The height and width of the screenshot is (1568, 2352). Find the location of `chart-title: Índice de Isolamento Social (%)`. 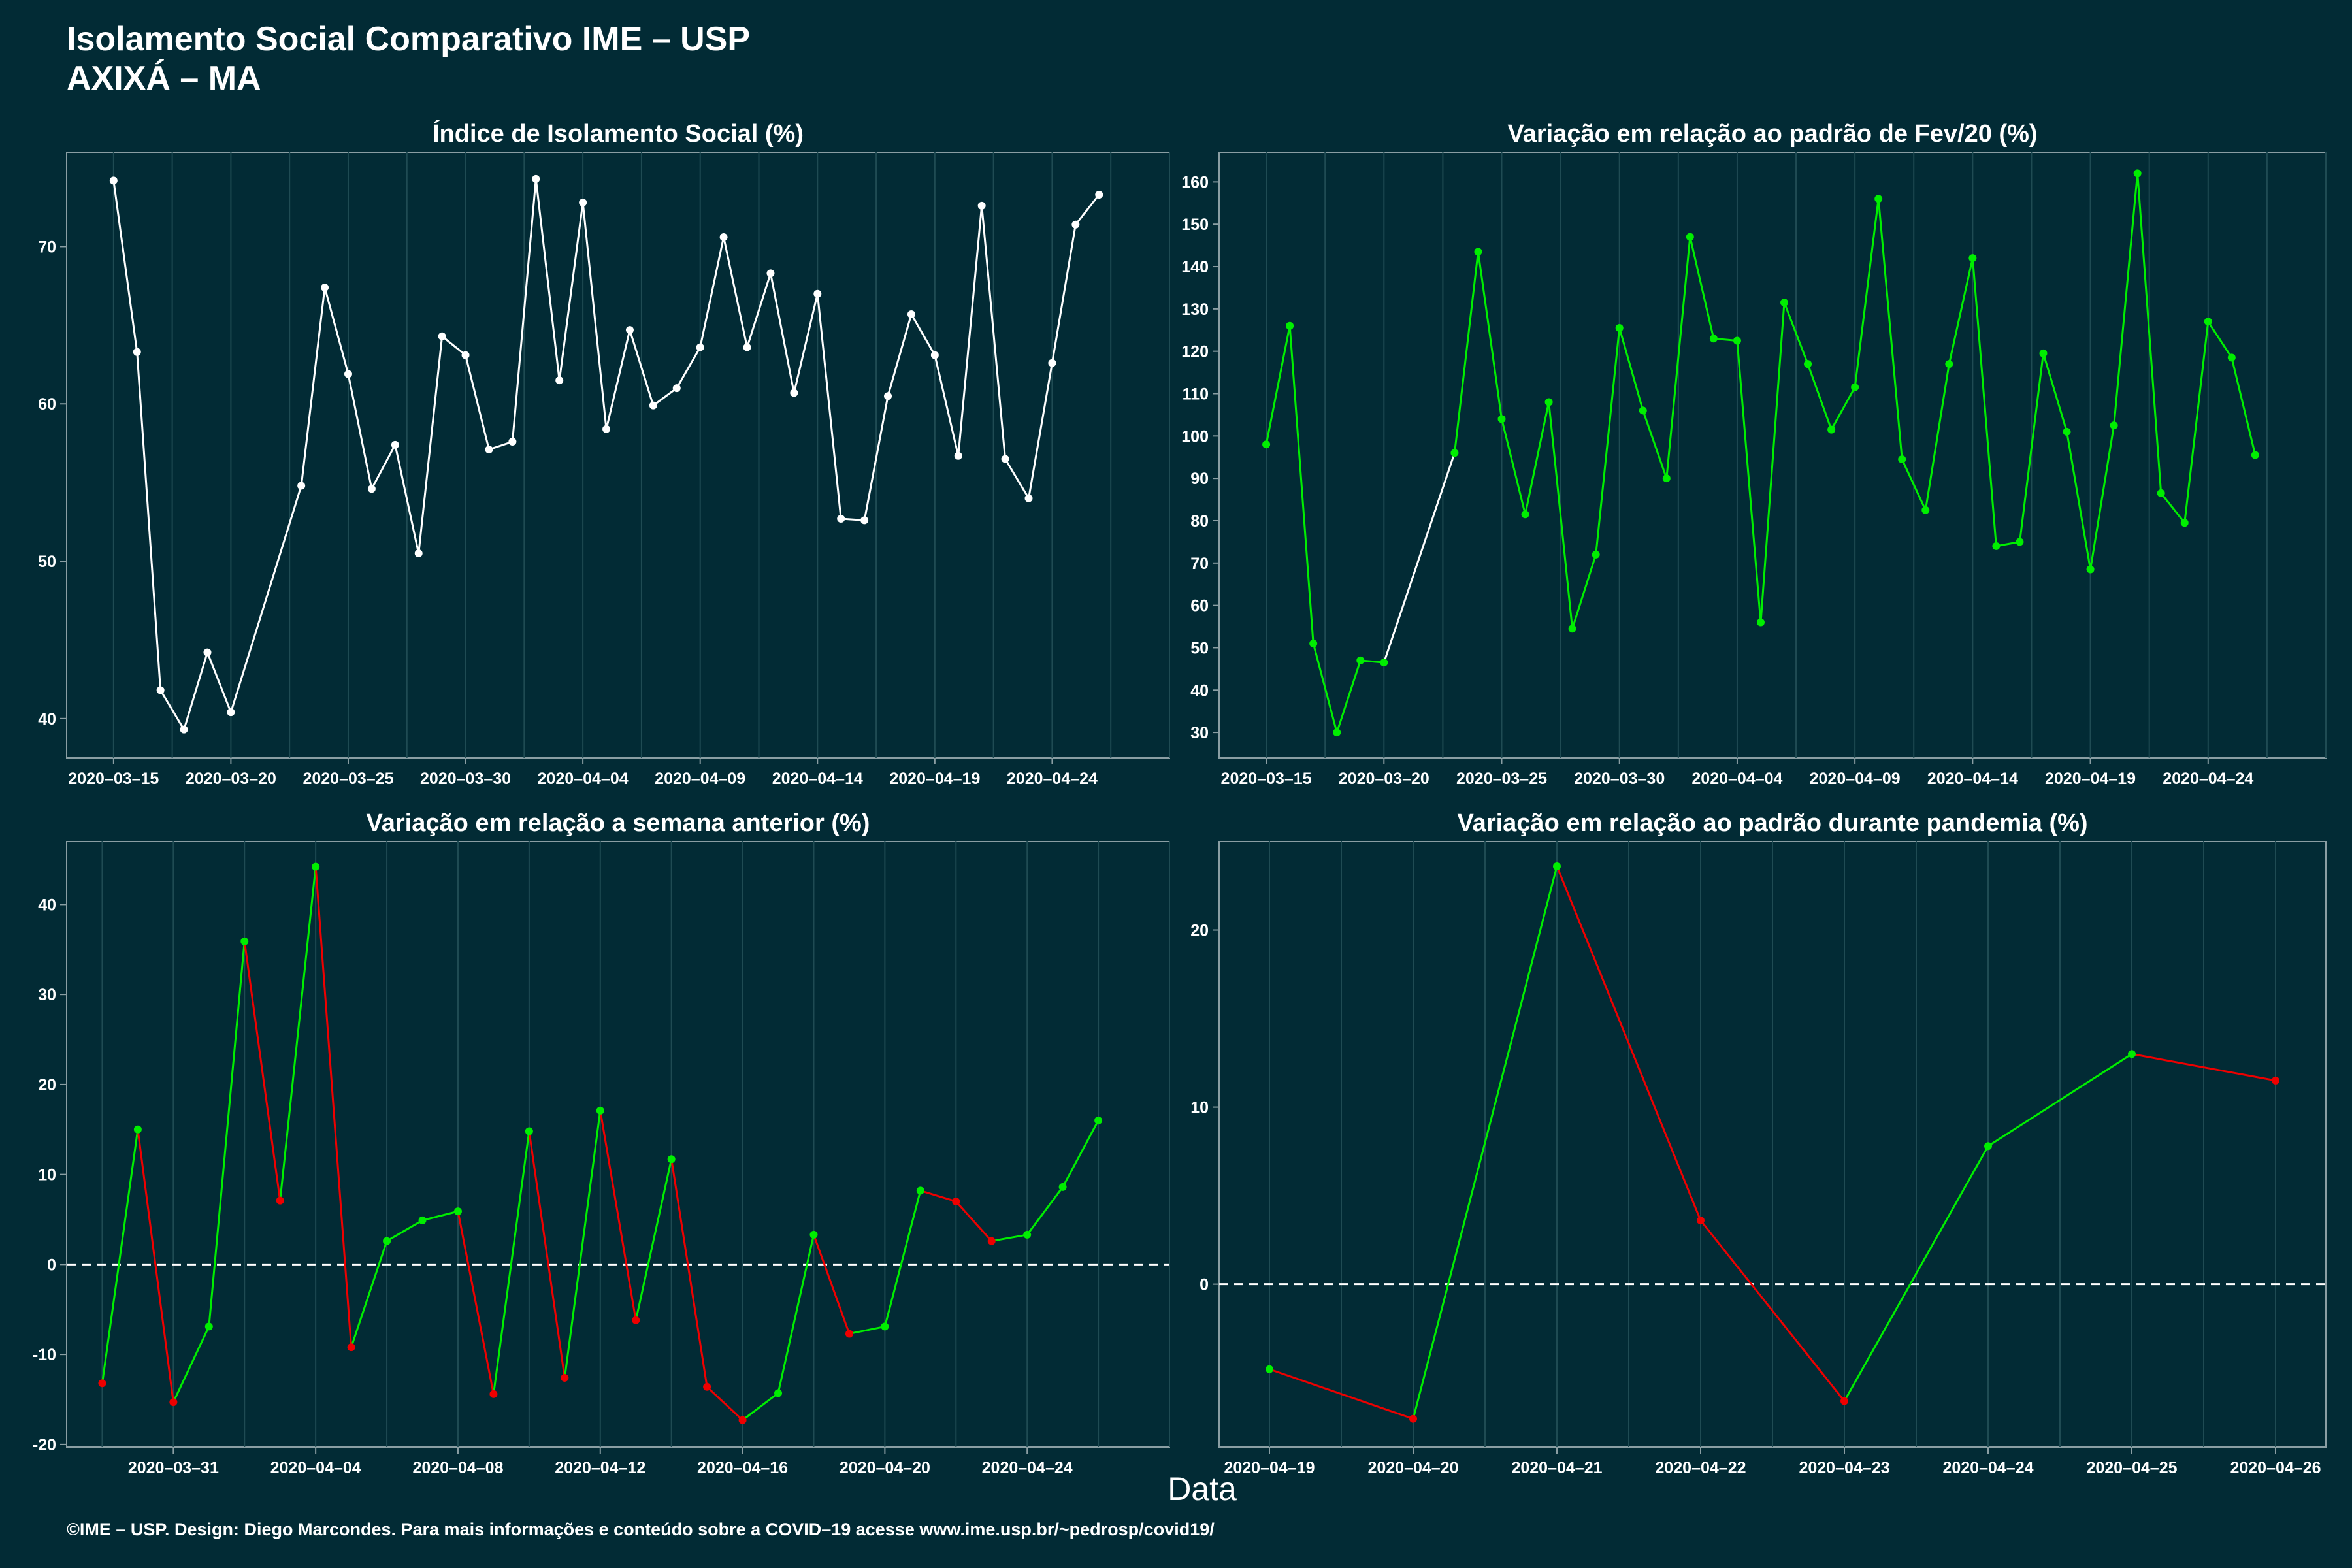

chart-title: Índice de Isolamento Social (%) is located at coordinates (618, 133).